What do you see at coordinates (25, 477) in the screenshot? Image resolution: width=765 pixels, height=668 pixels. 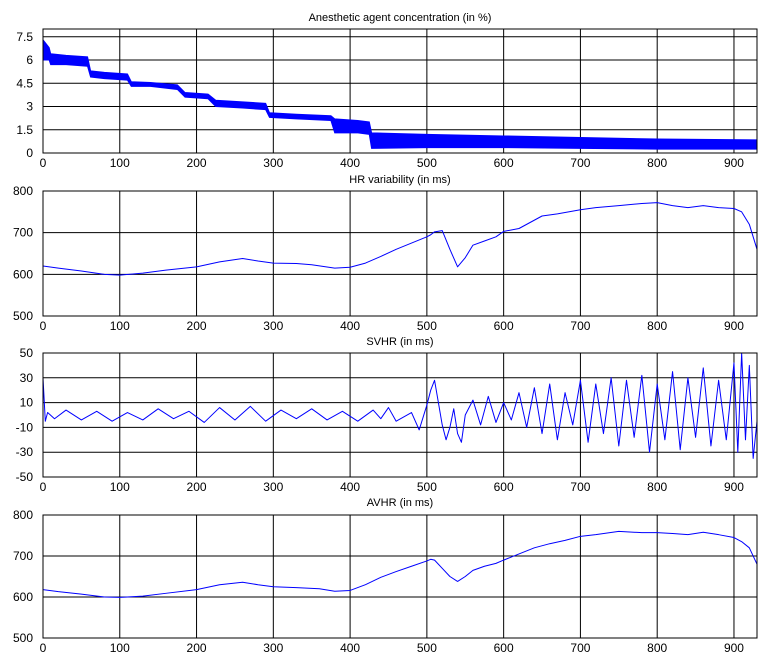 I see `y-tick-label: -50` at bounding box center [25, 477].